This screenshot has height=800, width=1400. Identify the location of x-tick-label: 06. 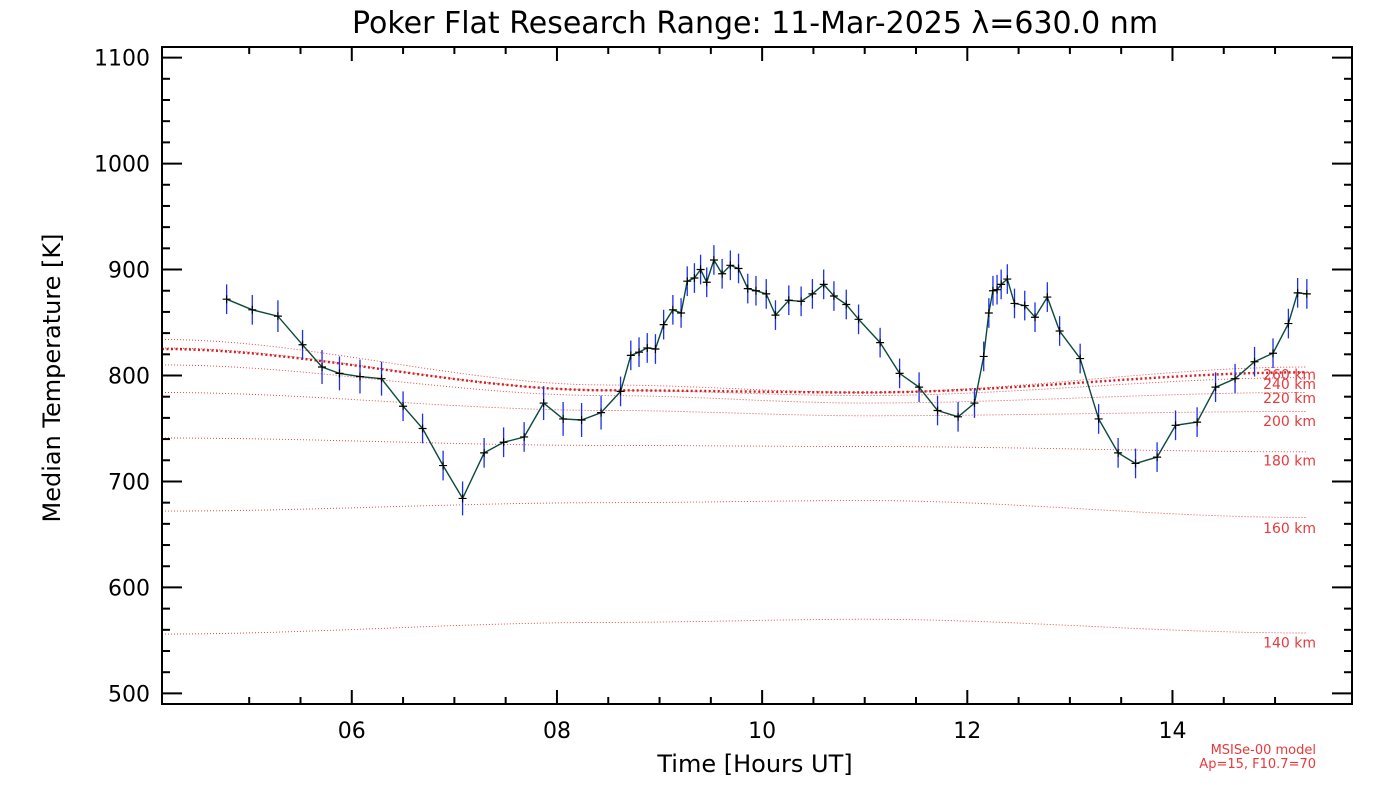
(352, 731).